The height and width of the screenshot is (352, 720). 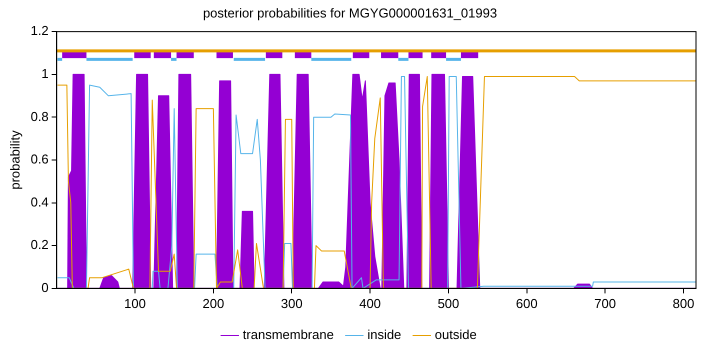 What do you see at coordinates (527, 303) in the screenshot?
I see `x-tick-label: 600` at bounding box center [527, 303].